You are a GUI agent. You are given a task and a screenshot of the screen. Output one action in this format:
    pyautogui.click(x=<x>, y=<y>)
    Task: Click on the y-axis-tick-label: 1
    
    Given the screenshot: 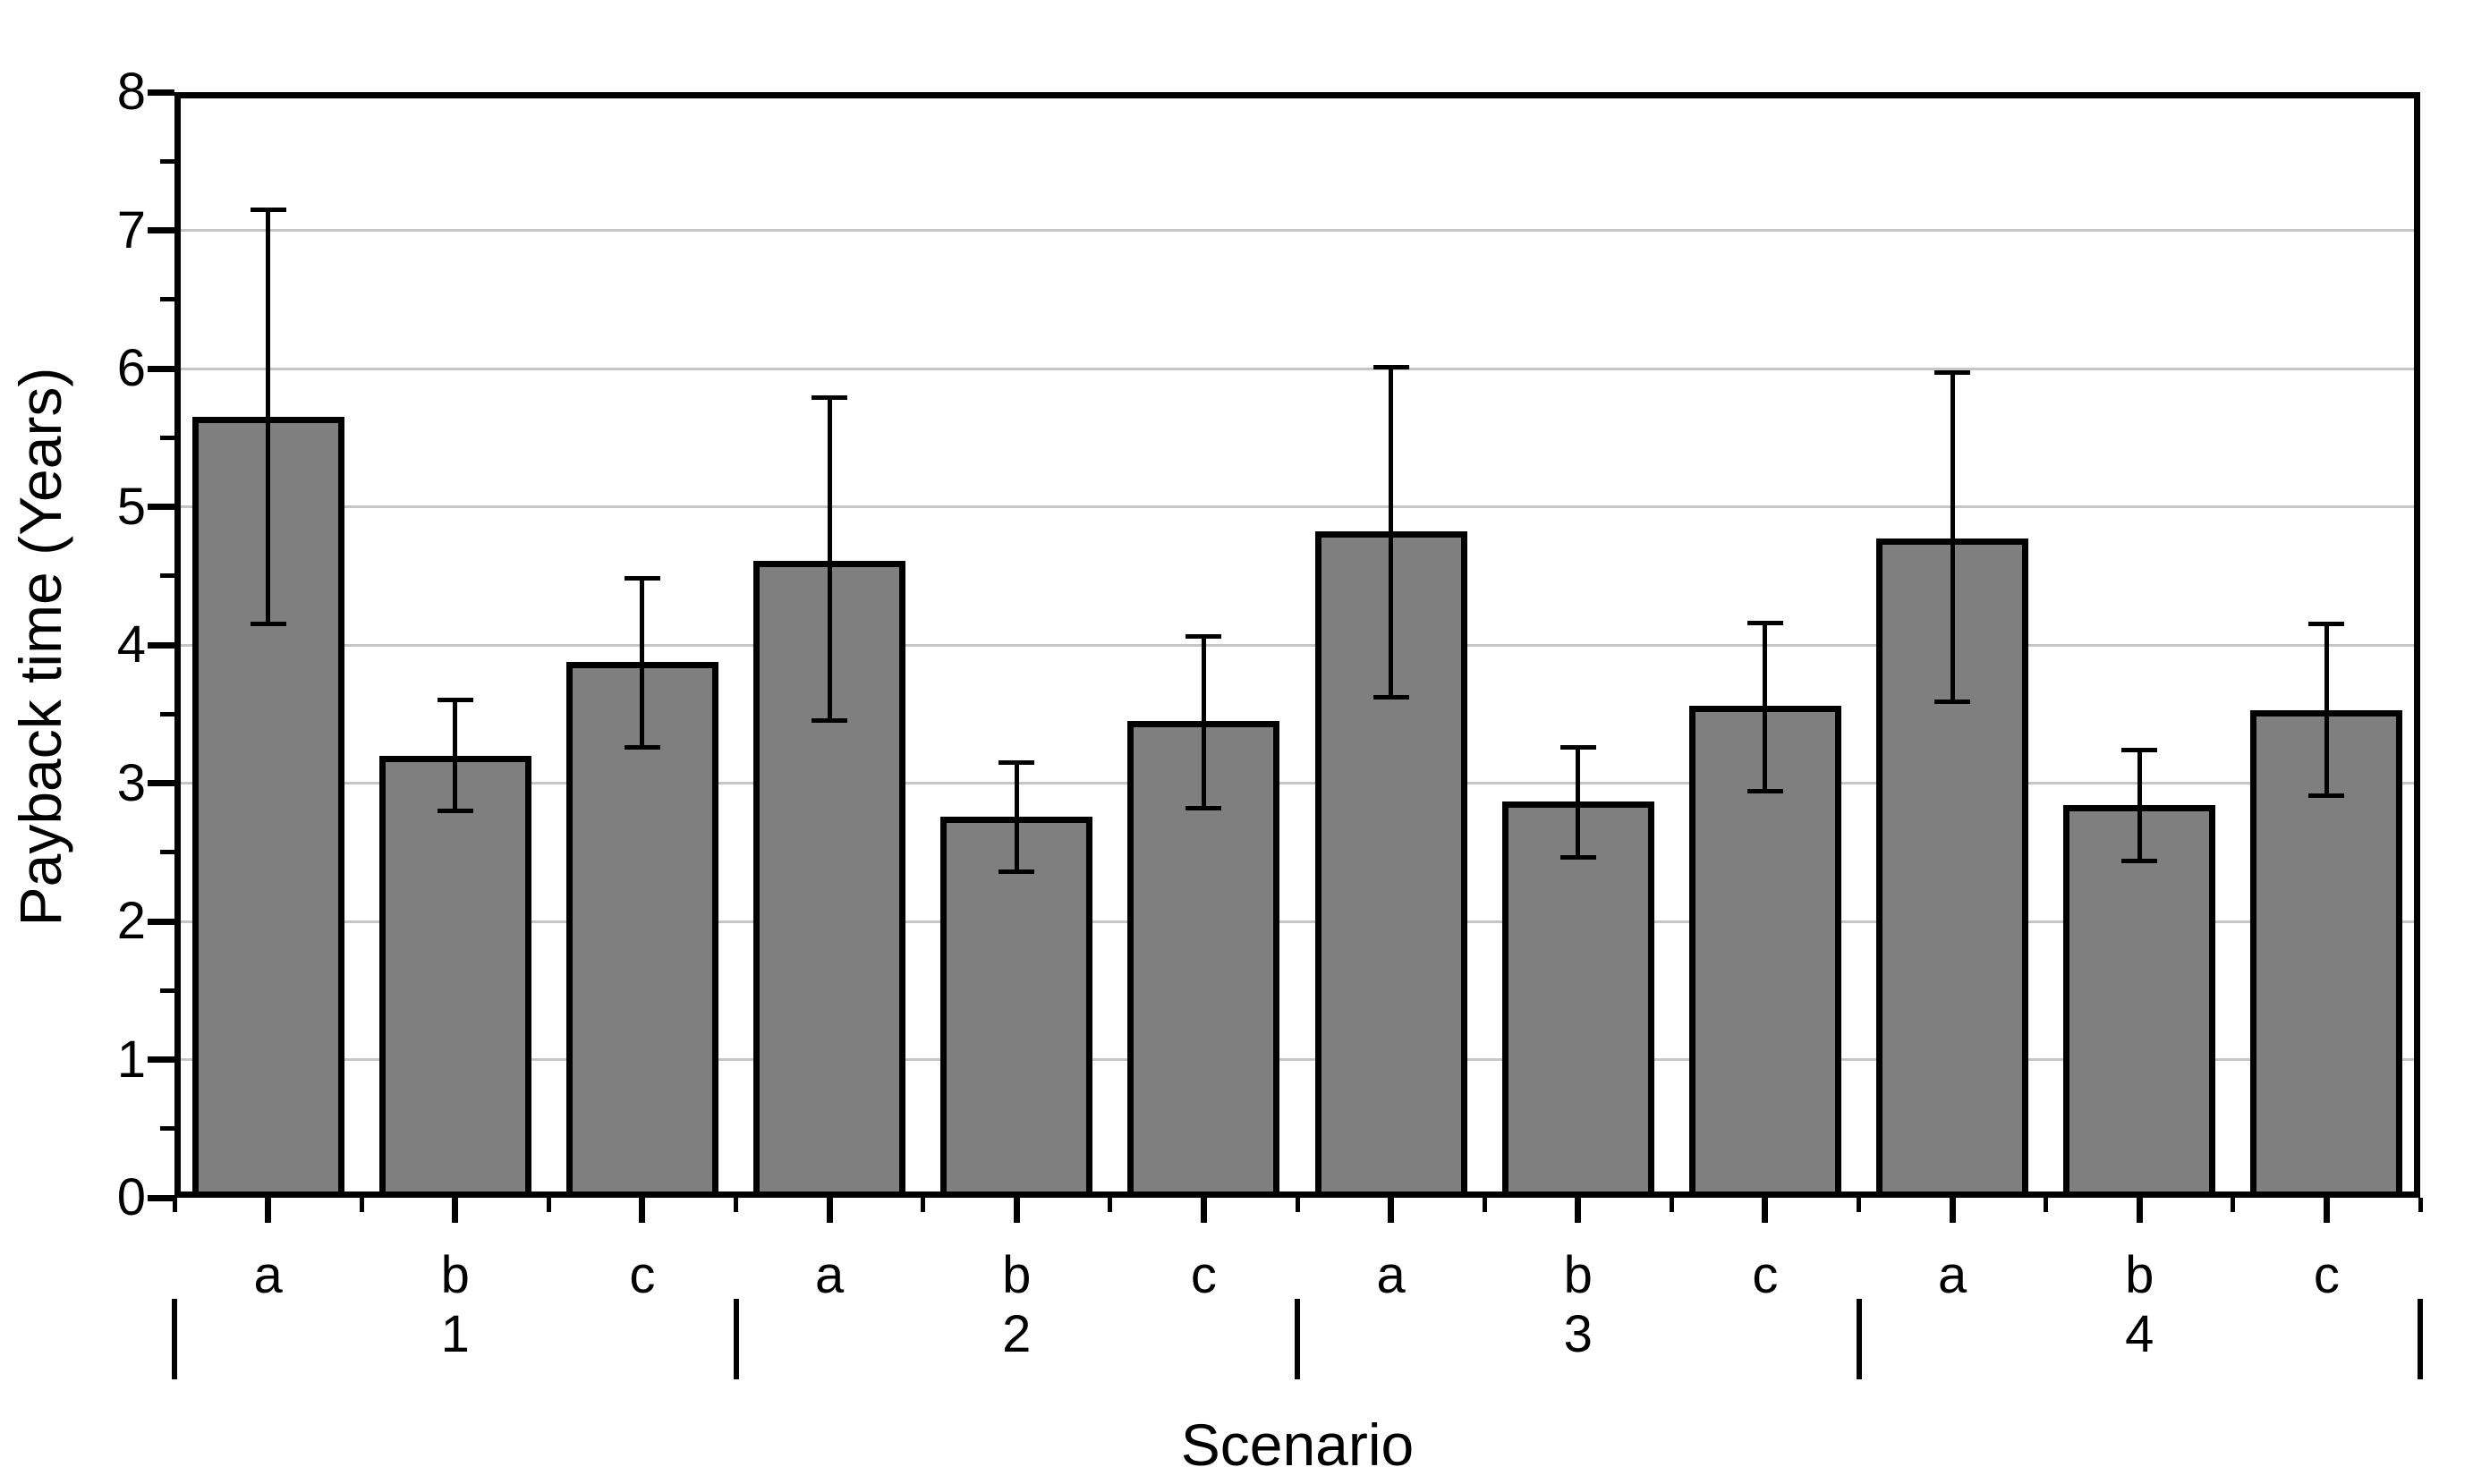 What is the action you would take?
    pyautogui.click(x=131, y=1059)
    